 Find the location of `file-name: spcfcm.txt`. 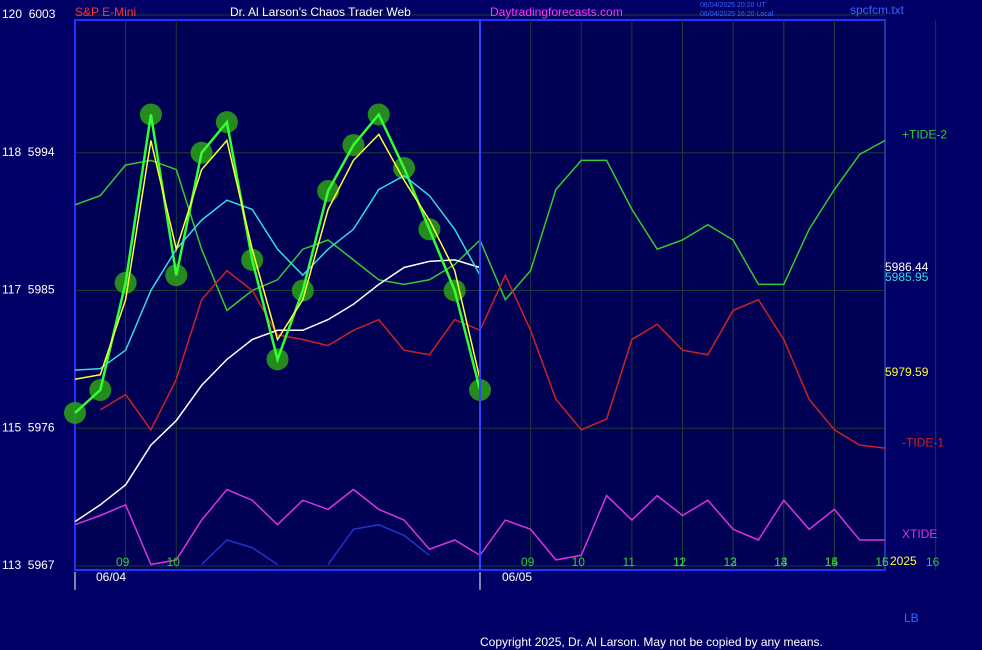

file-name: spcfcm.txt is located at coordinates (877, 10).